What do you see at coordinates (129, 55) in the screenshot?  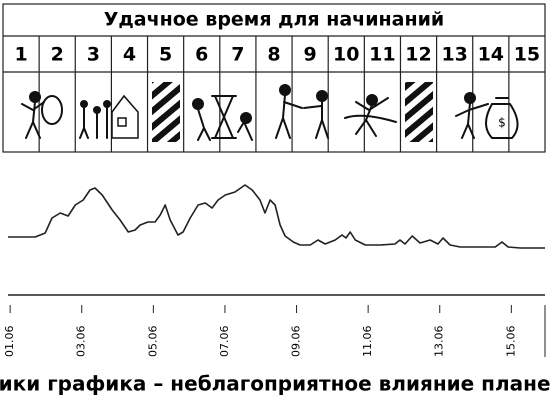 I see `day-number: 4` at bounding box center [129, 55].